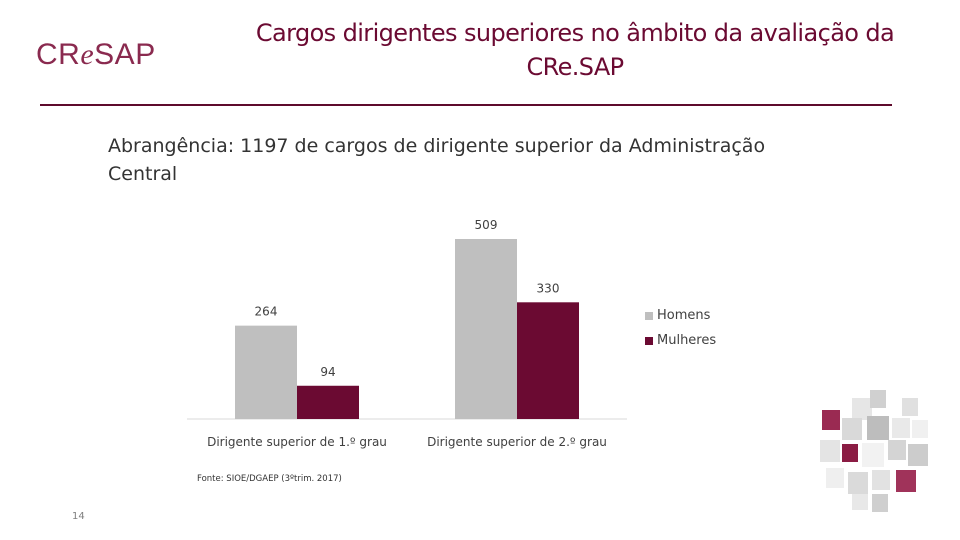  I want to click on chart-legend: Homens Mulheres, so click(680, 328).